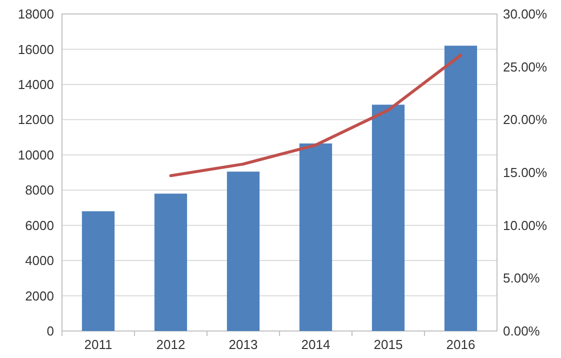 This screenshot has height=358, width=561. Describe the element at coordinates (171, 344) in the screenshot. I see `x-tick-label: 2012` at that location.